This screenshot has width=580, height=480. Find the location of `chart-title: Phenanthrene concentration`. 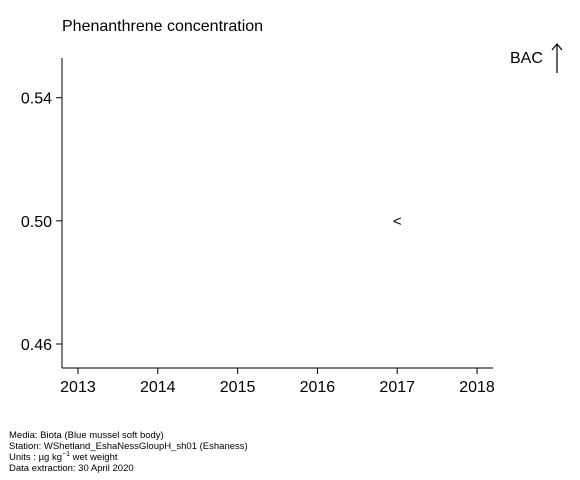

chart-title: Phenanthrene concentration is located at coordinates (163, 26).